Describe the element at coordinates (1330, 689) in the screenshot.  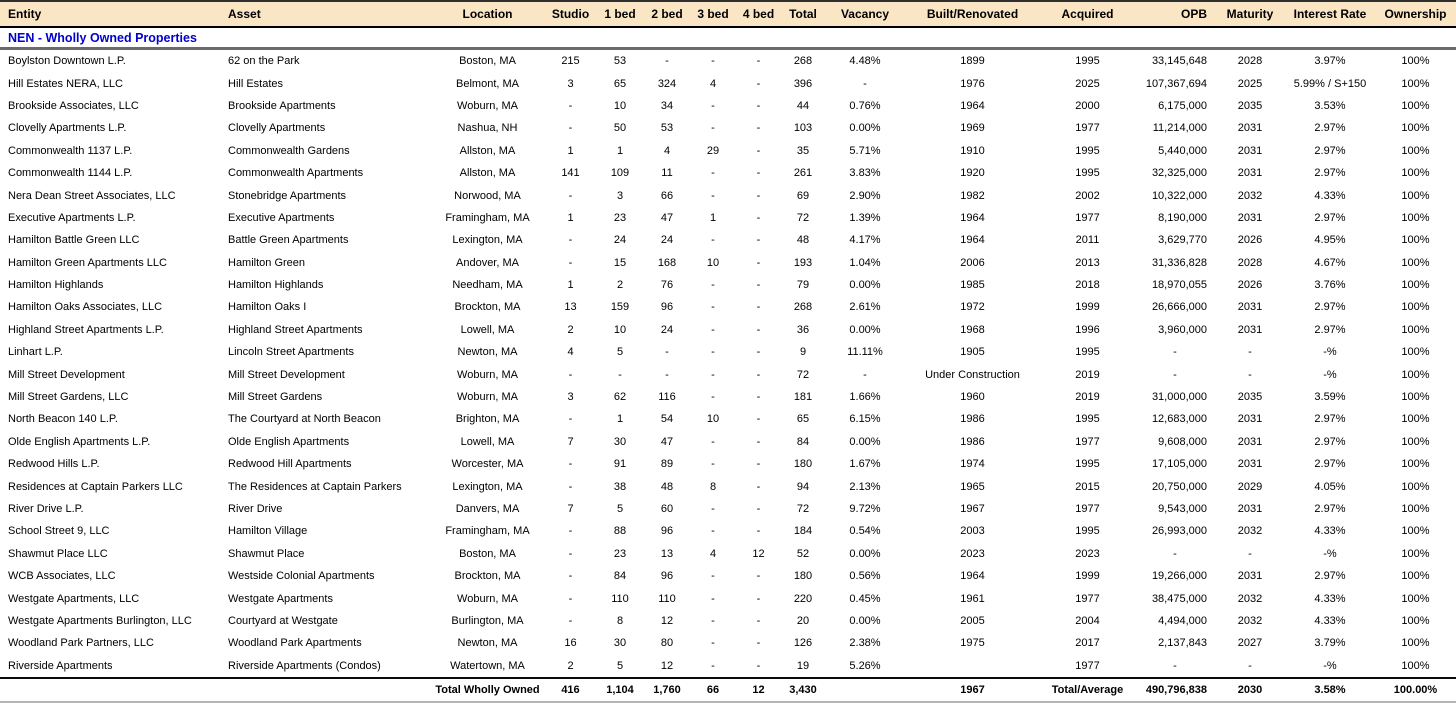
I see `cell-interest_rate: 3.58%` at that location.